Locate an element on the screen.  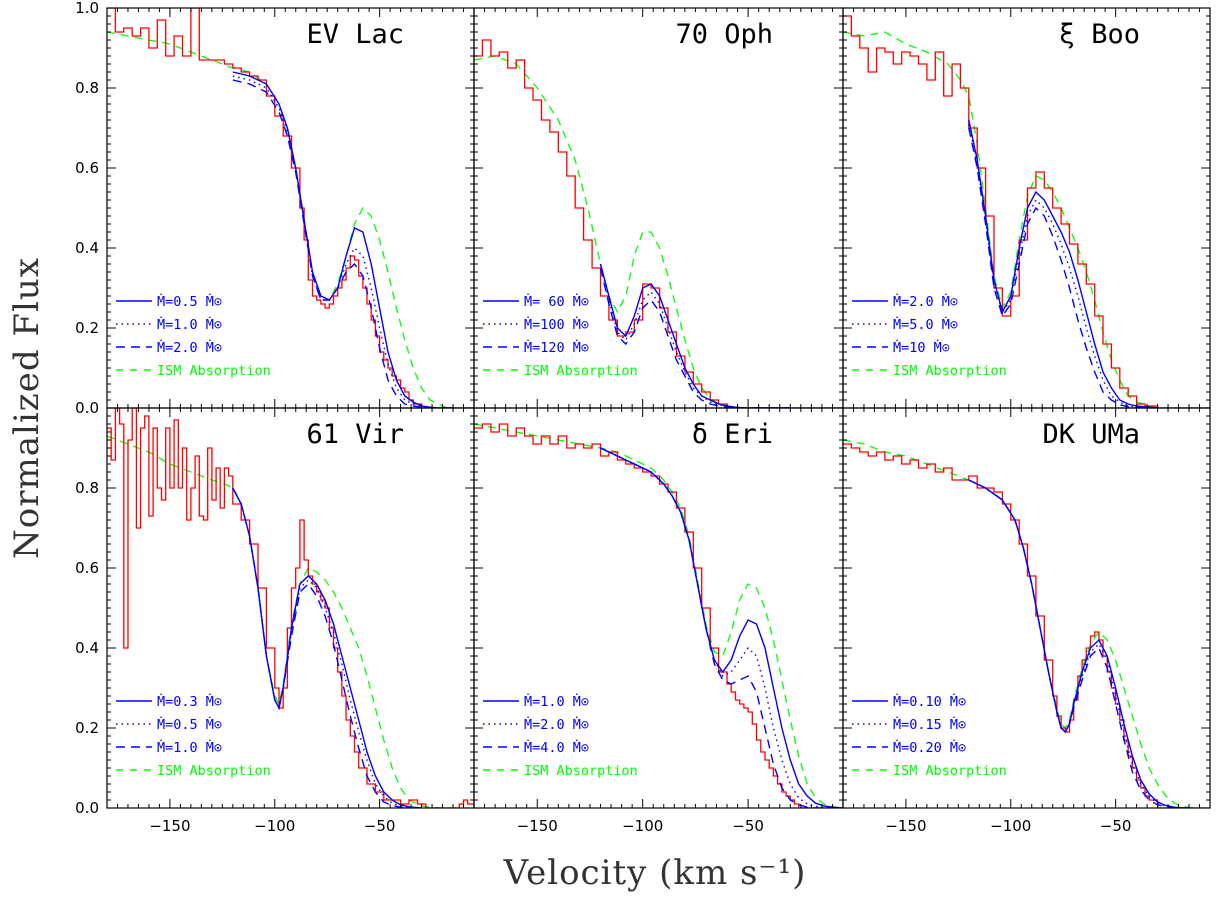
panel-5-title: δ Eri is located at coordinates (732, 434).